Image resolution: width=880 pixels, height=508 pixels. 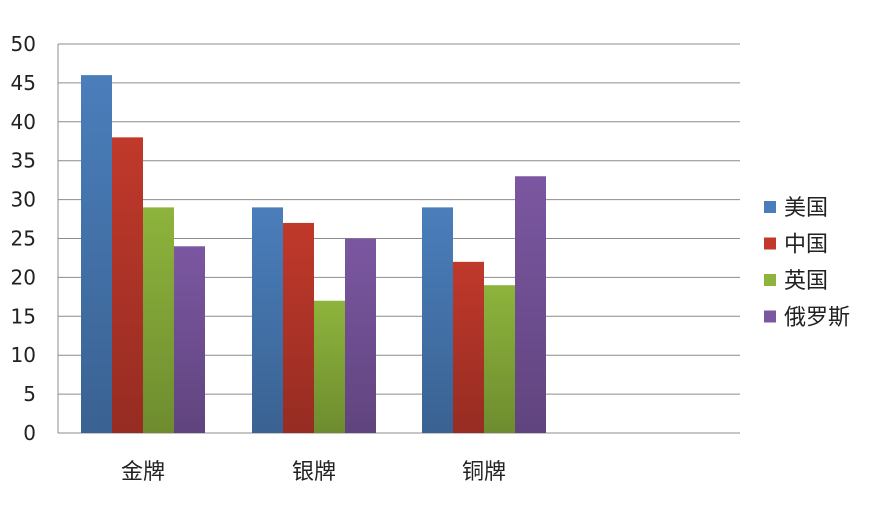 What do you see at coordinates (23, 44) in the screenshot?
I see `y-tick-label: 50` at bounding box center [23, 44].